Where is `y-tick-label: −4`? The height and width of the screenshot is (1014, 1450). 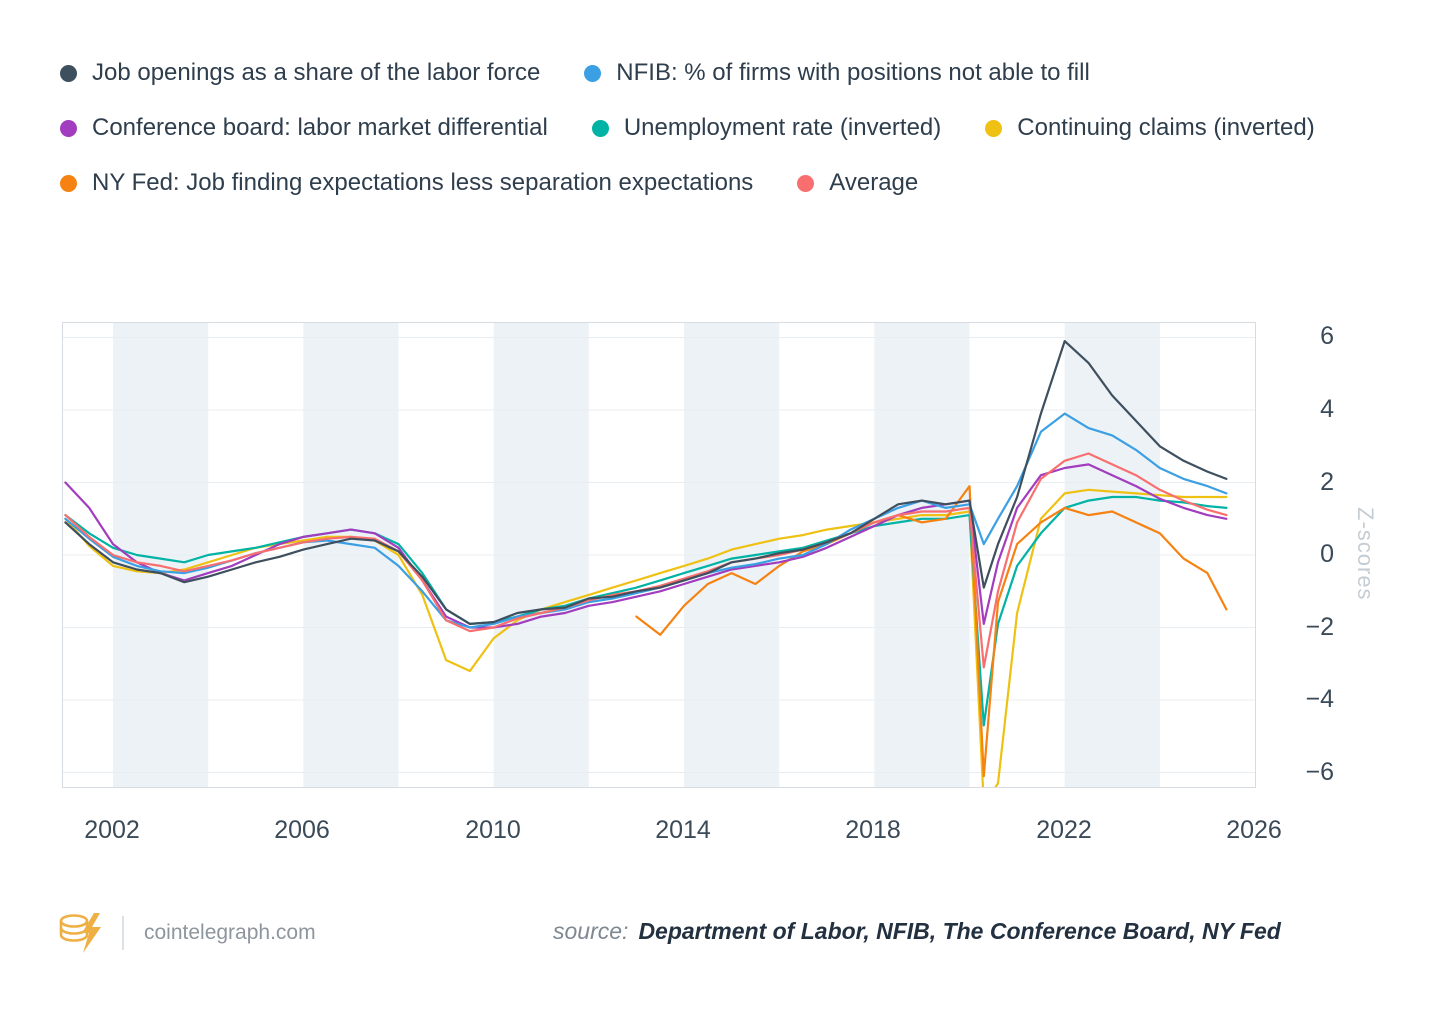
y-tick-label: −4 is located at coordinates (1319, 699).